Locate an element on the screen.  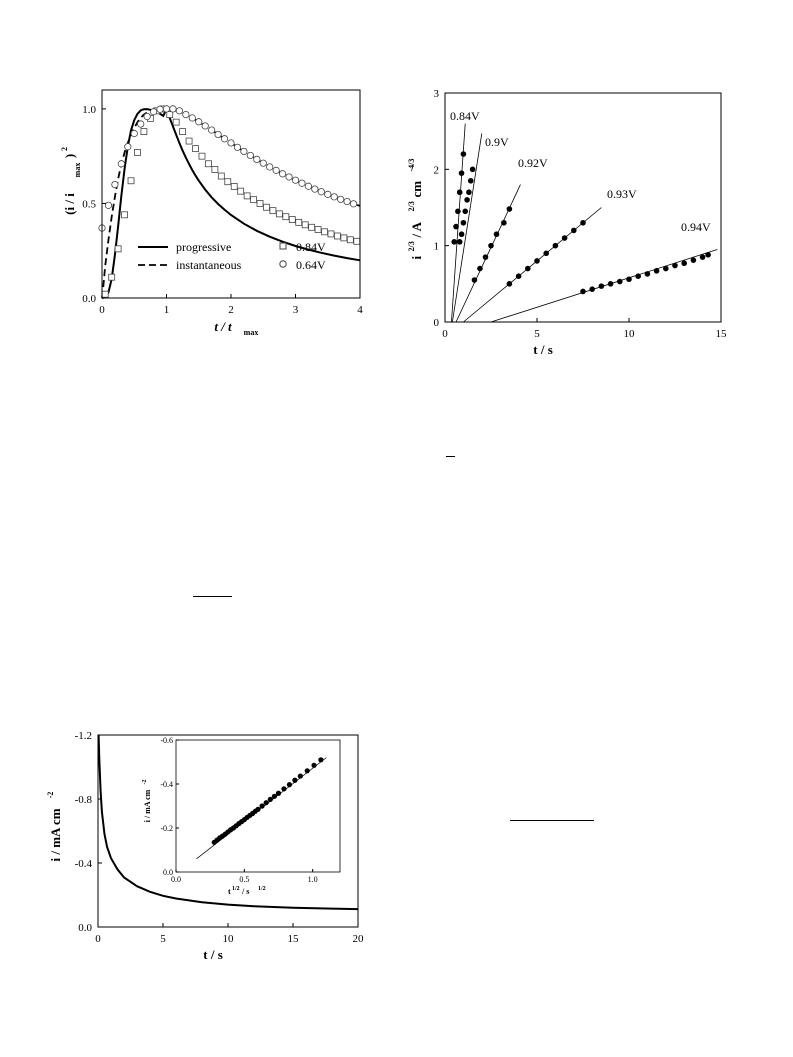
c1-legend-label-084: 0.84V is located at coordinates (311, 247).